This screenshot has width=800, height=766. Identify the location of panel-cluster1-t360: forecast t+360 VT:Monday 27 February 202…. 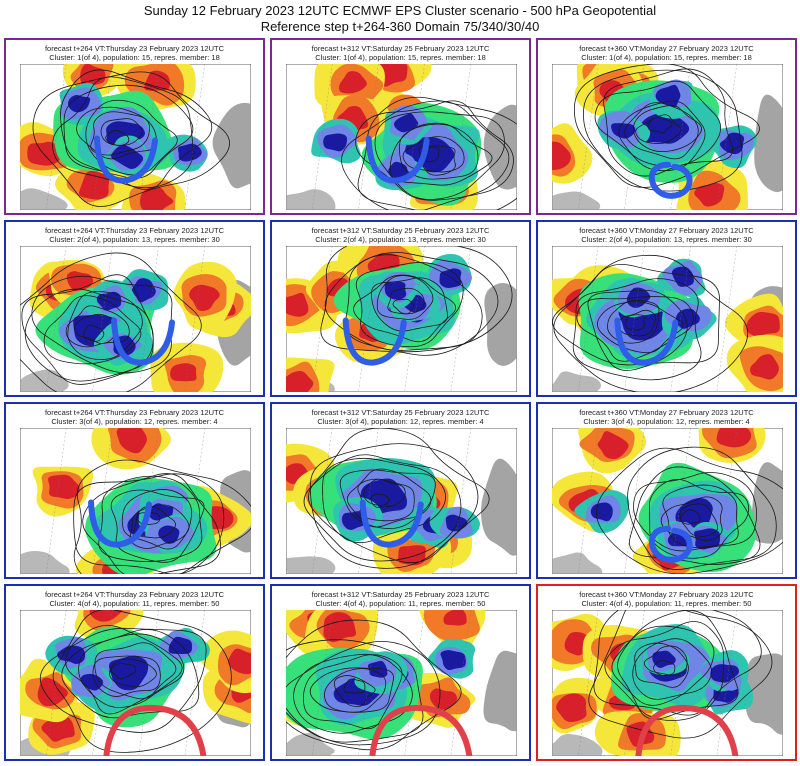
(666, 126).